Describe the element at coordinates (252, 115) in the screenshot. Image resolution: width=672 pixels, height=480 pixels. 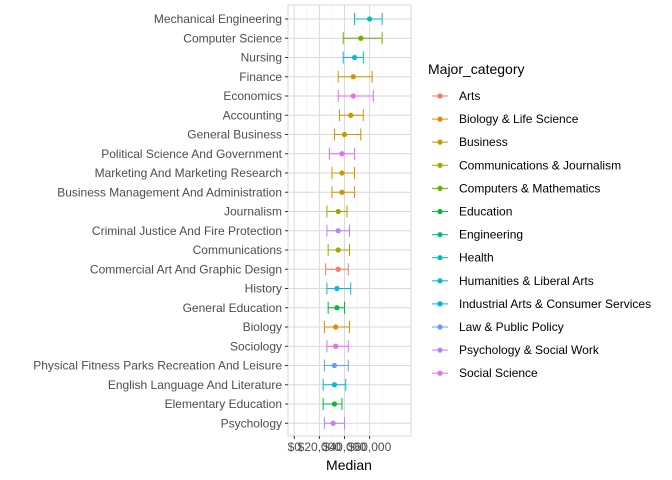
I see `y-tick-label: Accounting` at that location.